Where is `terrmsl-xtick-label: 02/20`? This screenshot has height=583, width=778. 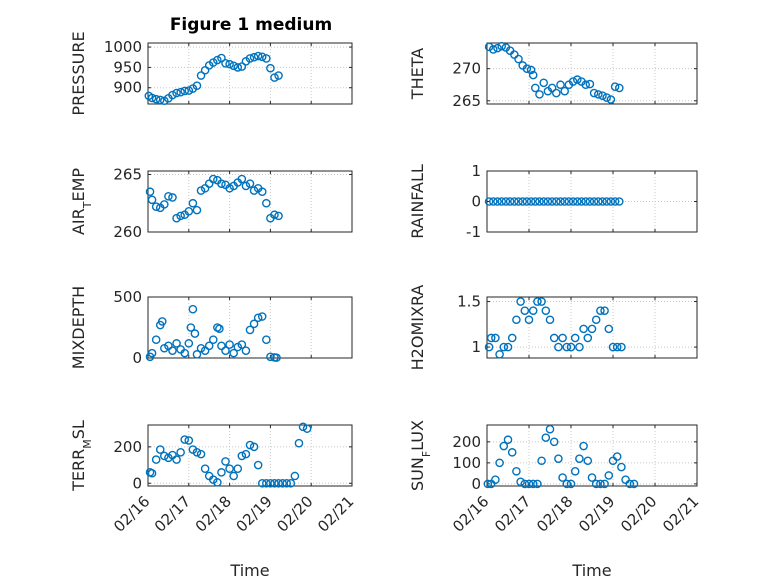 terrmsl-xtick-label: 02/20 is located at coordinates (294, 513).